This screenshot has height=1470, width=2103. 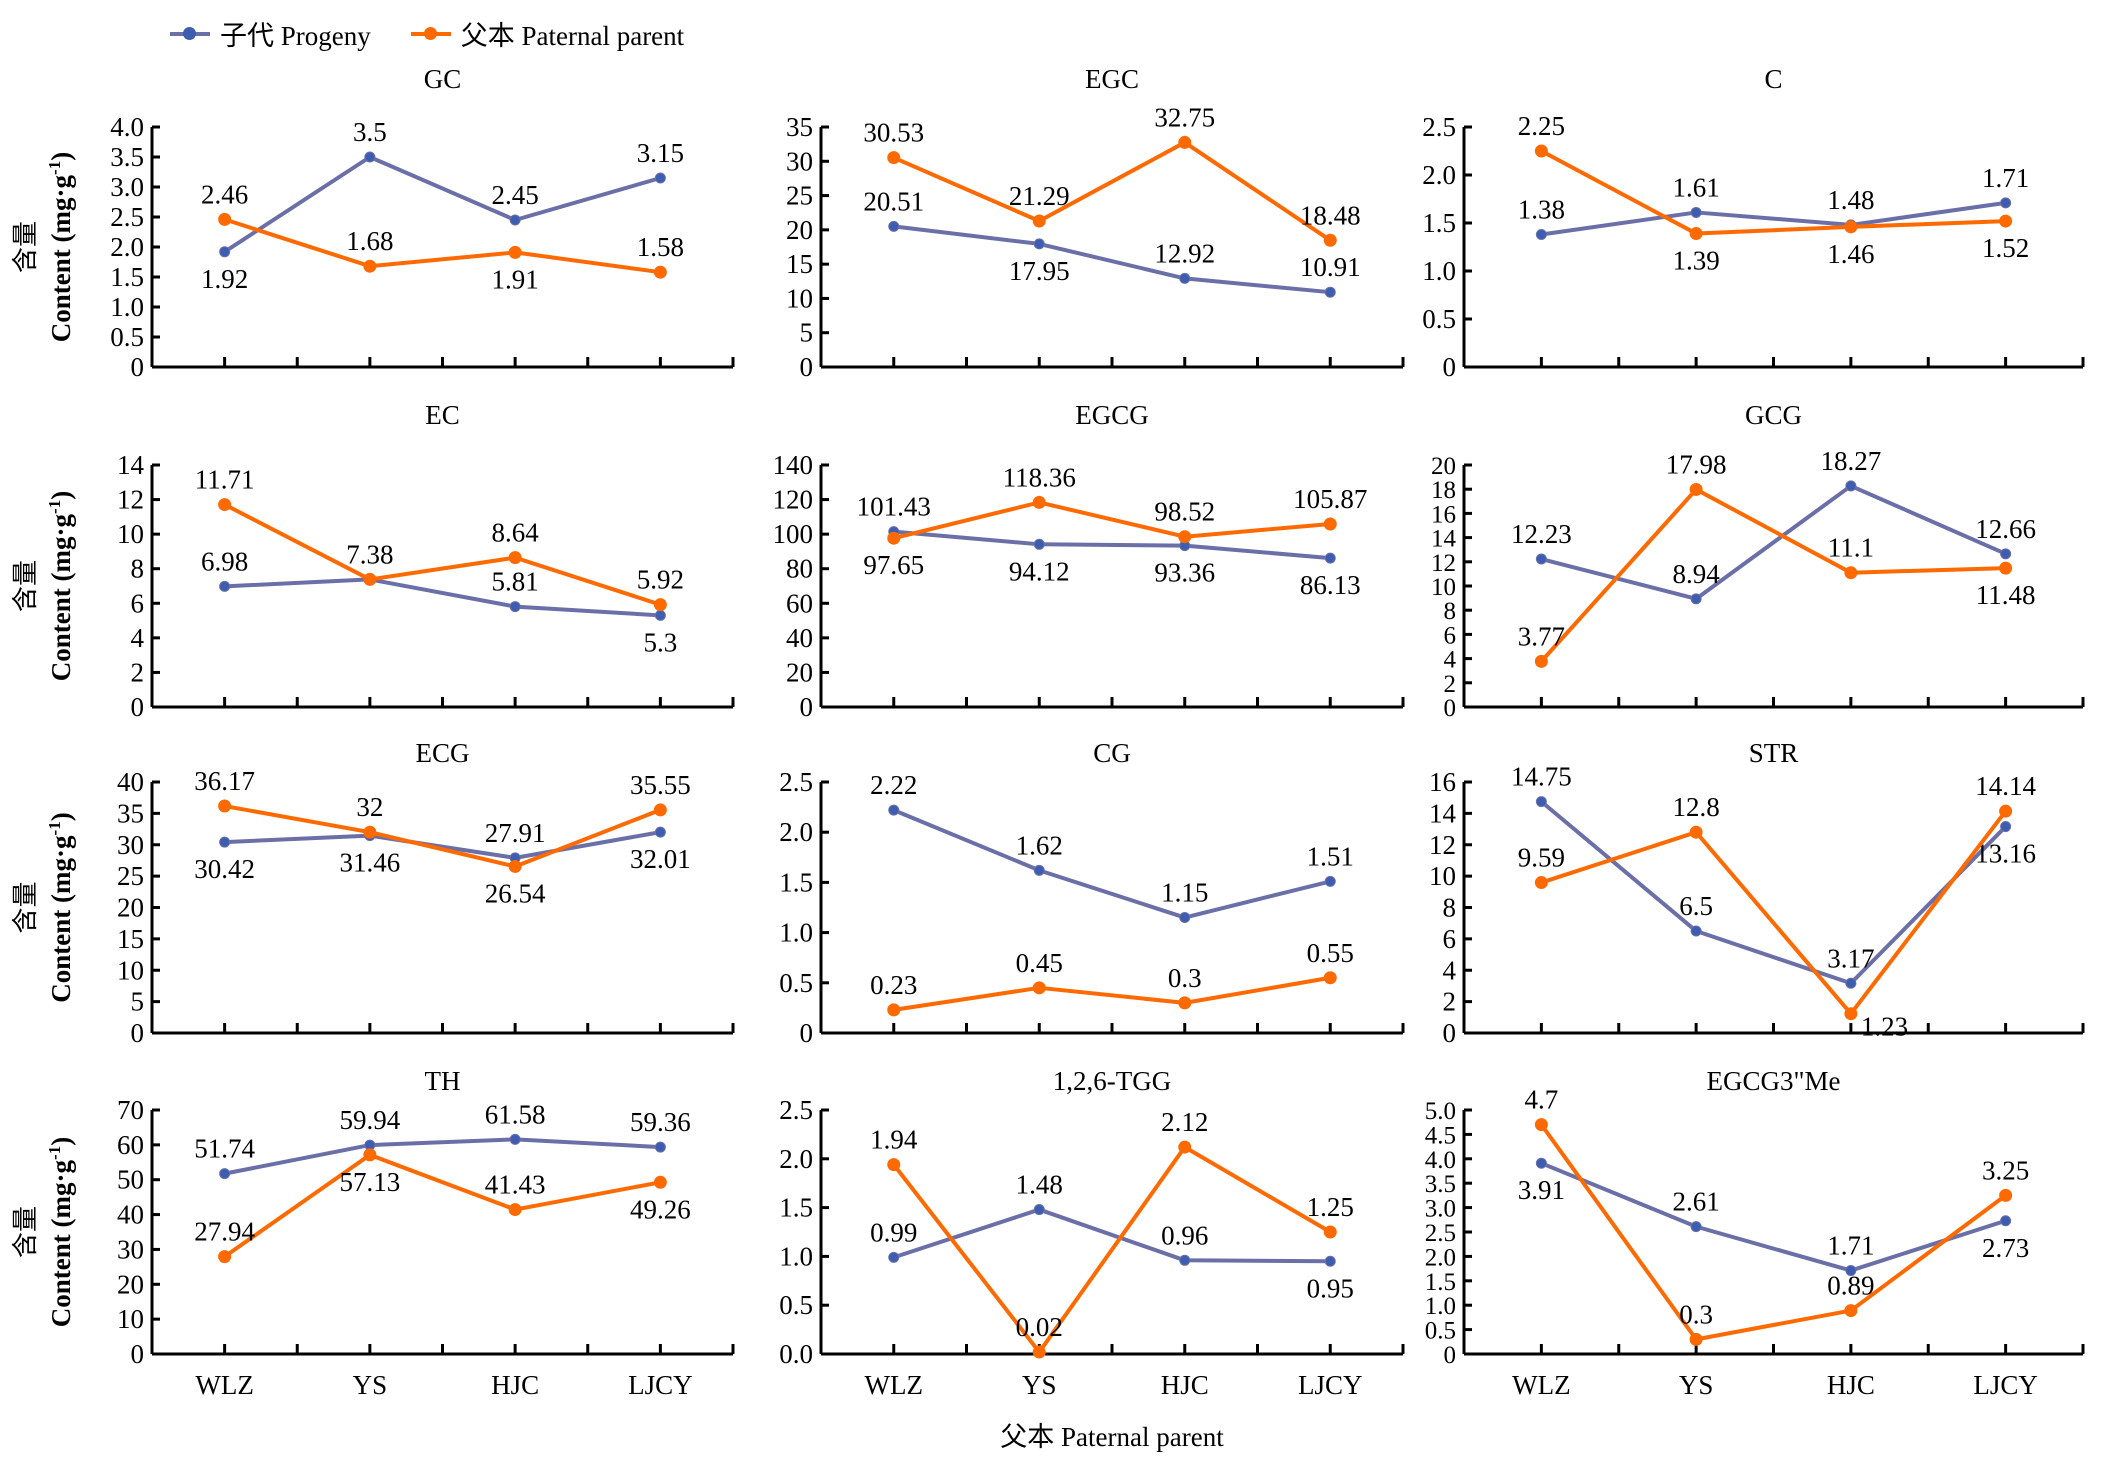 What do you see at coordinates (130, 970) in the screenshot?
I see `y-tick-label: 10` at bounding box center [130, 970].